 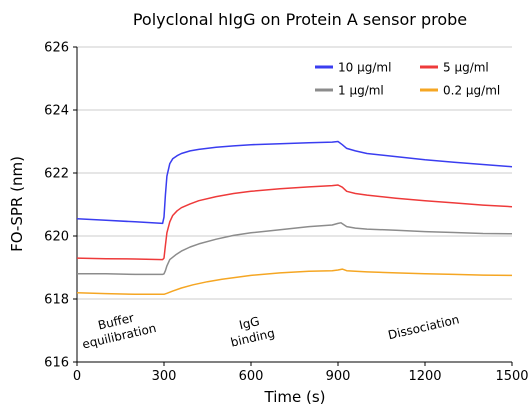 I want to click on y-tick-label: 618, so click(x=56, y=300).